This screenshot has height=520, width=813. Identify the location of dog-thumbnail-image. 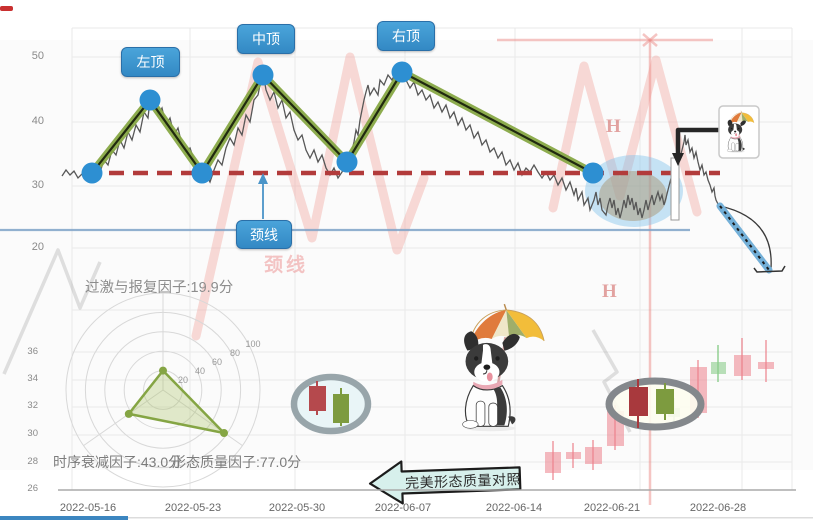
(739, 132).